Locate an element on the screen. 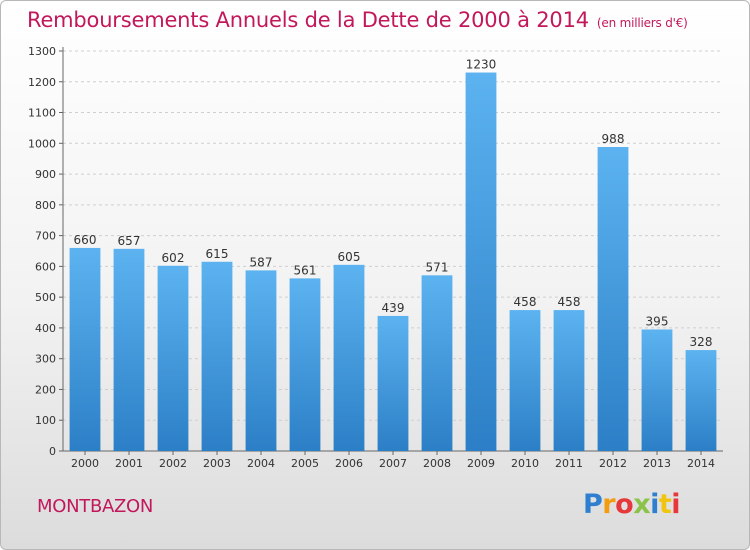 This screenshot has width=750, height=550. commune-name: MONTBAZON is located at coordinates (95, 506).